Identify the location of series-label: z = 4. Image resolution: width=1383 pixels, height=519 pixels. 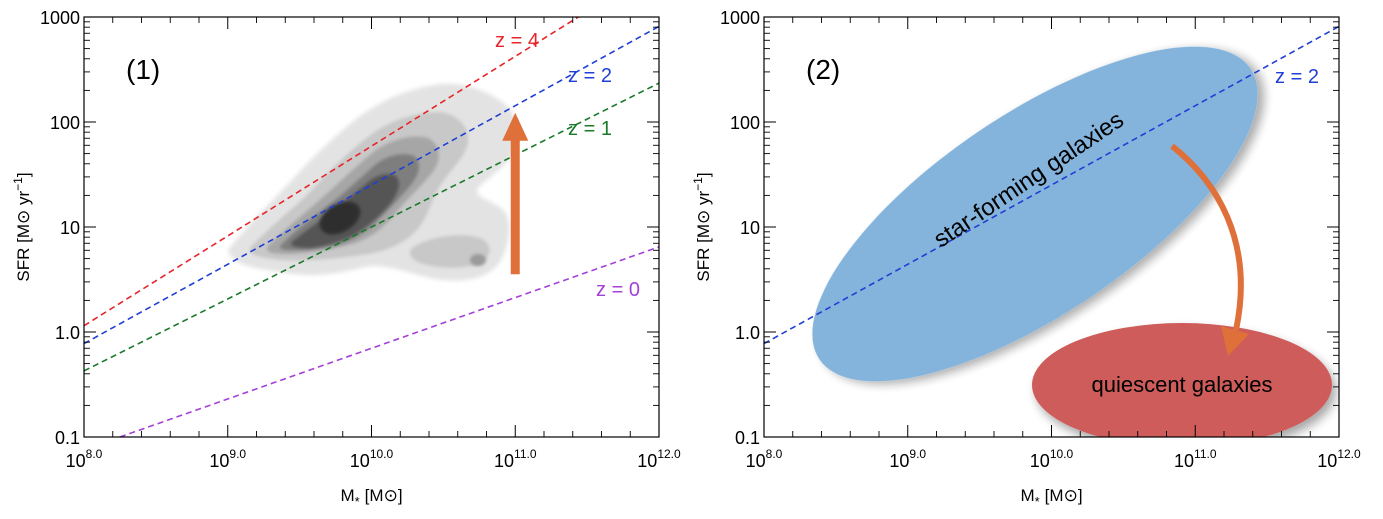
(517, 41).